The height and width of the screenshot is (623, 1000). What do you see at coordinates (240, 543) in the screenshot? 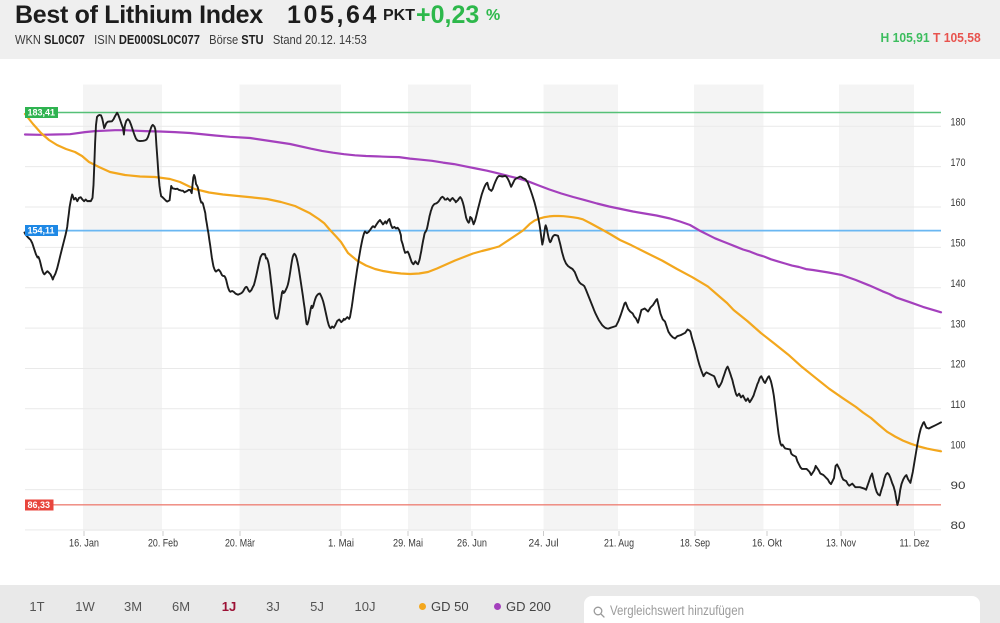
I see `svg-text: 20. Mär` at bounding box center [240, 543].